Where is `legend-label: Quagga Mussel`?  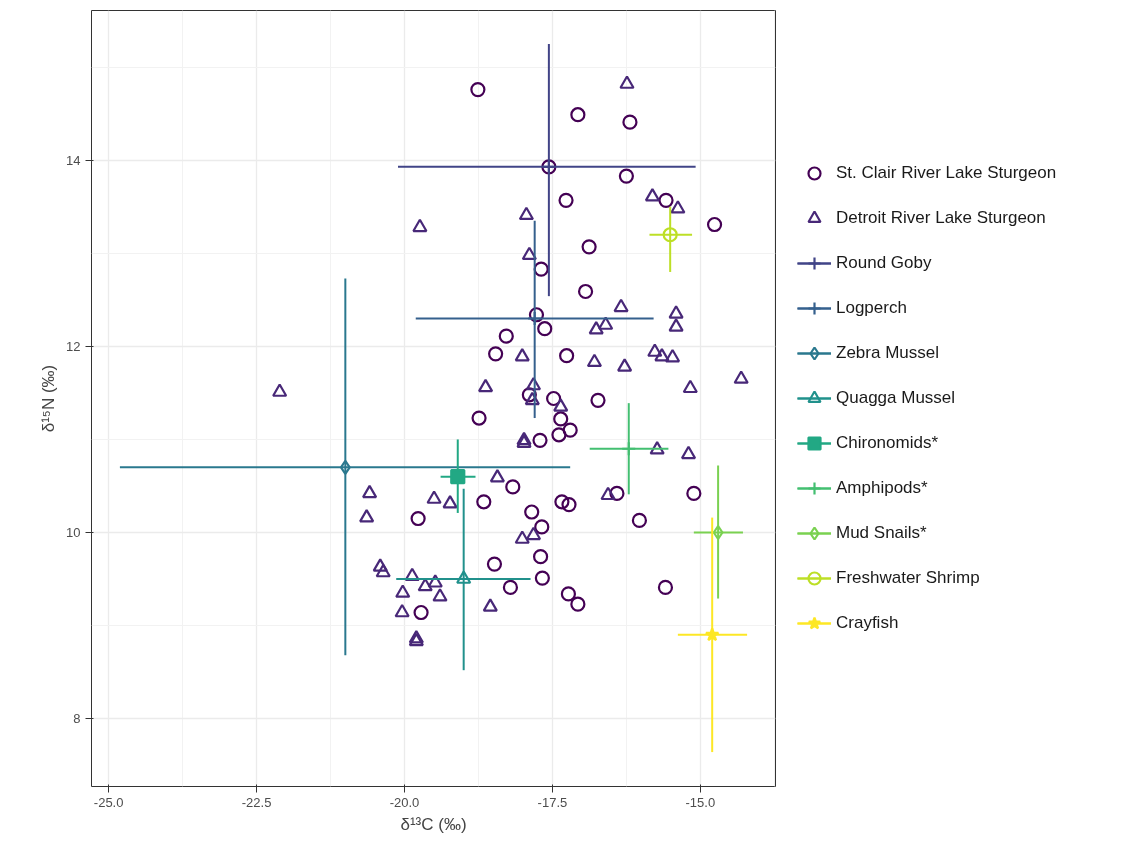
legend-label: Quagga Mussel is located at coordinates (896, 398).